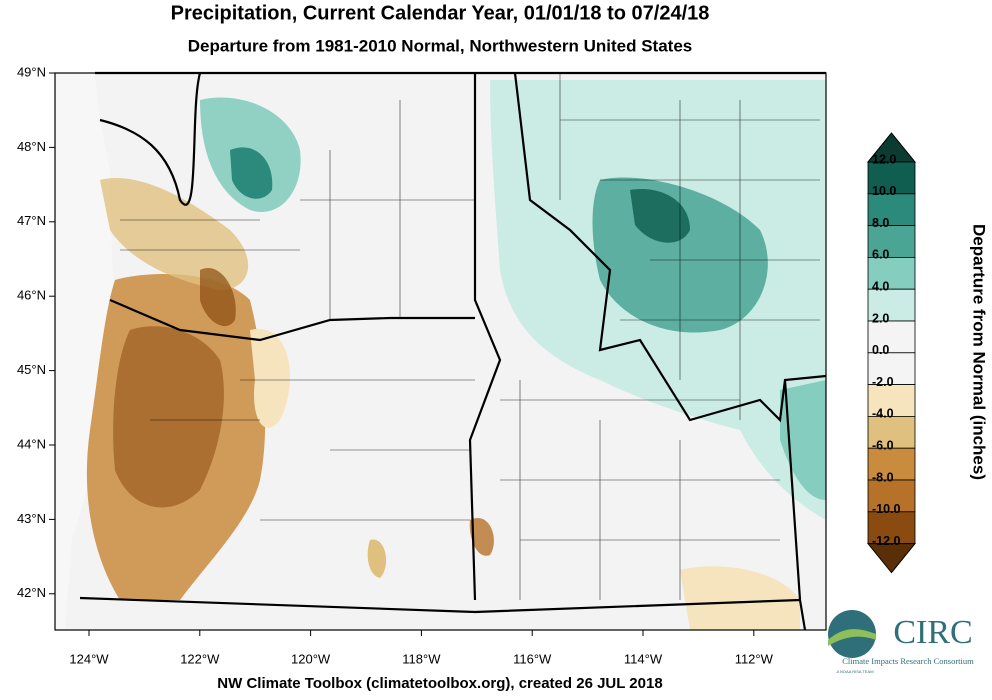 Image resolution: width=992 pixels, height=700 pixels. Describe the element at coordinates (880, 318) in the screenshot. I see `colorbar-label: 2.0` at that location.